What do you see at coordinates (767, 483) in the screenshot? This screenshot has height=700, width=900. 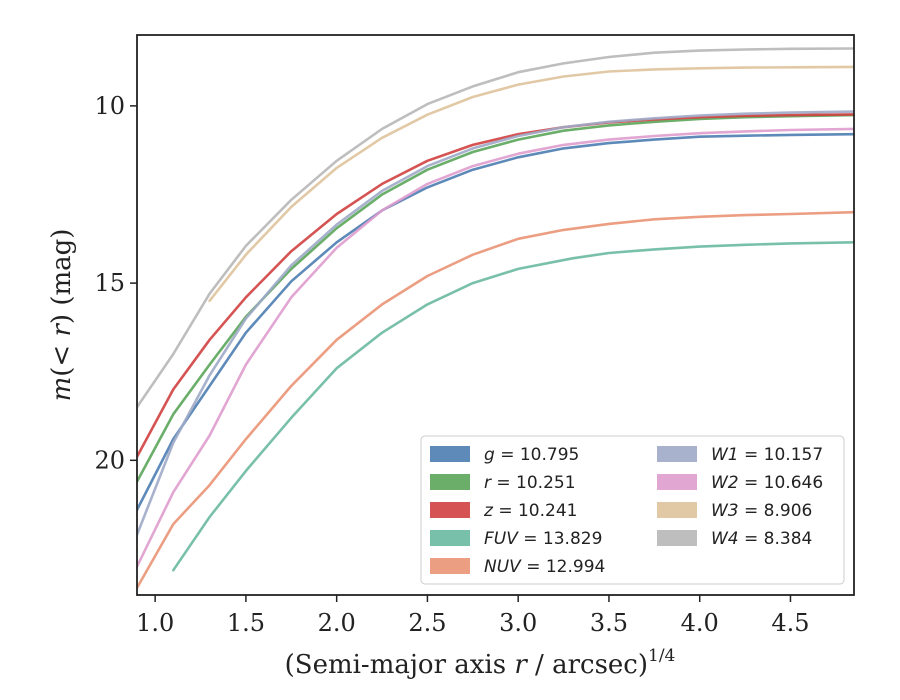 I see `legend-label-w2: W2 = 10.646` at bounding box center [767, 483].